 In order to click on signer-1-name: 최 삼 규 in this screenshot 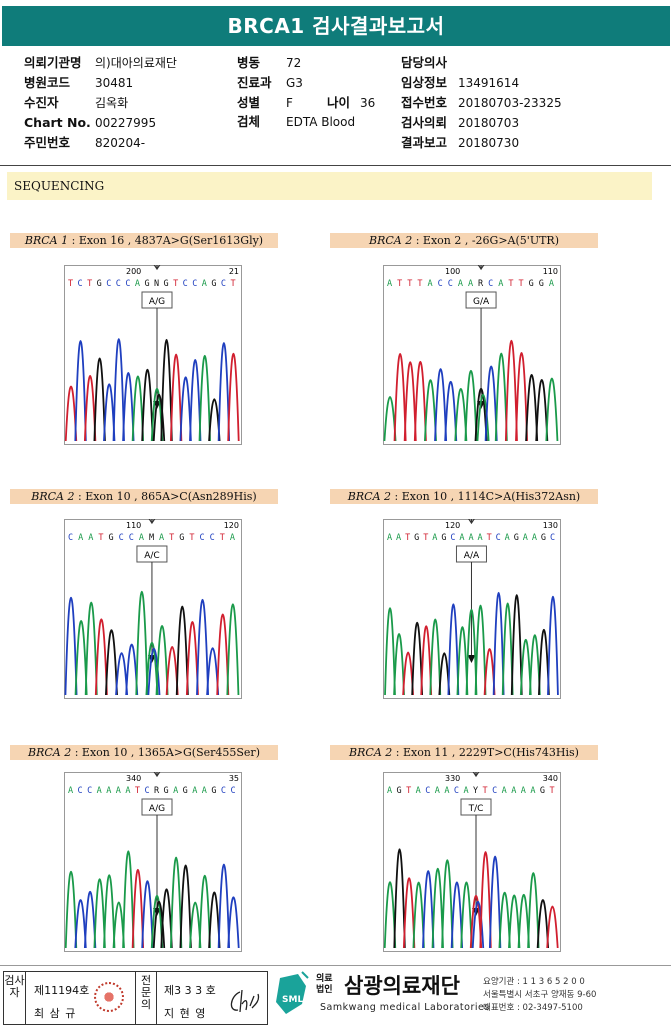, I will do `click(55, 1013)`.